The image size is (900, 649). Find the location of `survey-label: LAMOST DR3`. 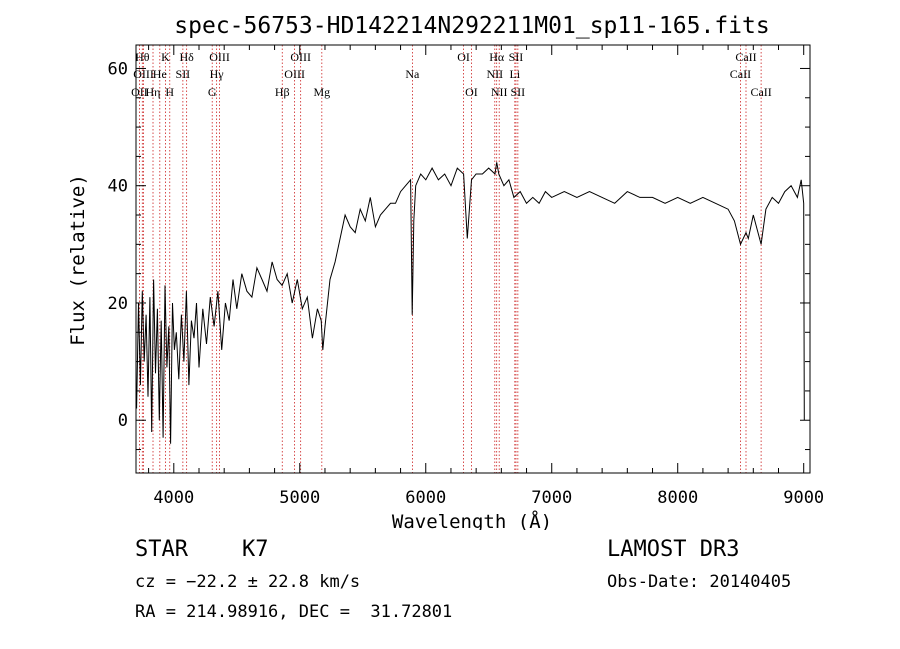

survey-label: LAMOST DR3 is located at coordinates (673, 549).